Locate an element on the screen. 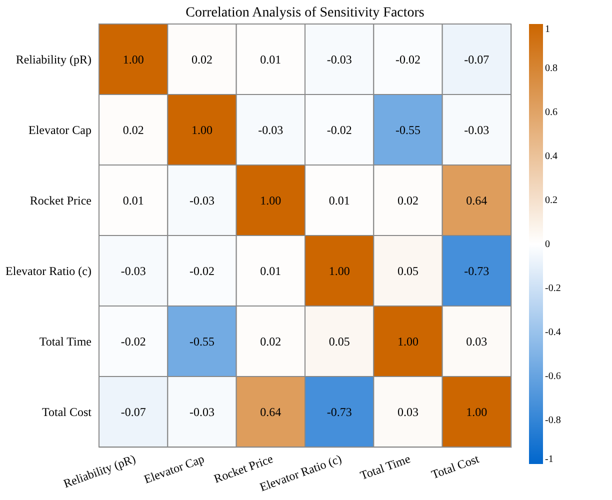 Image resolution: width=612 pixels, height=500 pixels. x-tick-label: Total Time is located at coordinates (385, 467).